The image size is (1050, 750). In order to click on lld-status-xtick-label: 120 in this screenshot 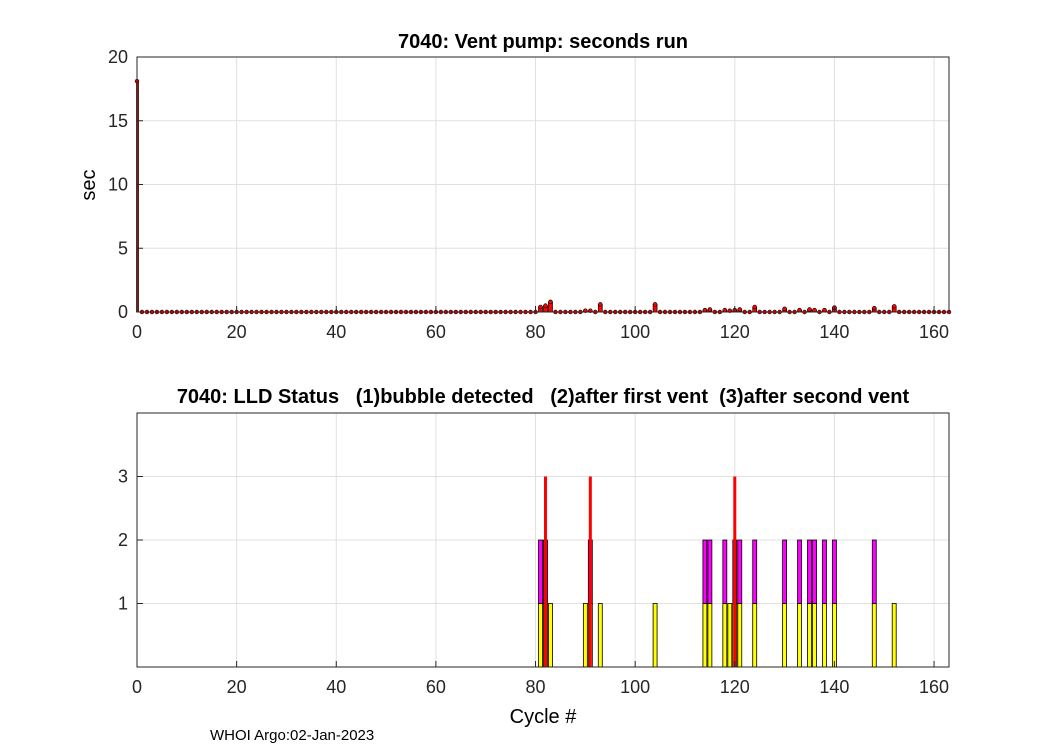, I will do `click(735, 687)`.